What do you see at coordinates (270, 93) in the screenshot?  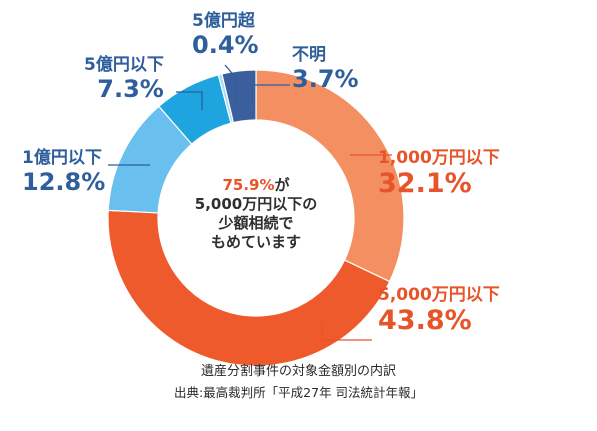 I see `leader-unknown` at bounding box center [270, 93].